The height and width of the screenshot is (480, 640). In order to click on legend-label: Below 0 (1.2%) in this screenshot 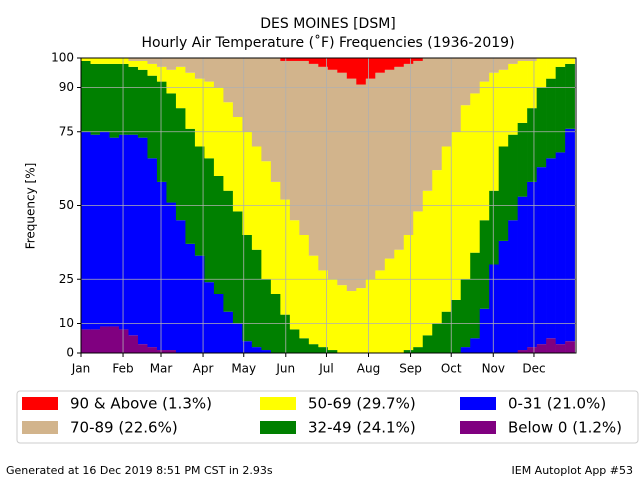, I will do `click(565, 428)`.